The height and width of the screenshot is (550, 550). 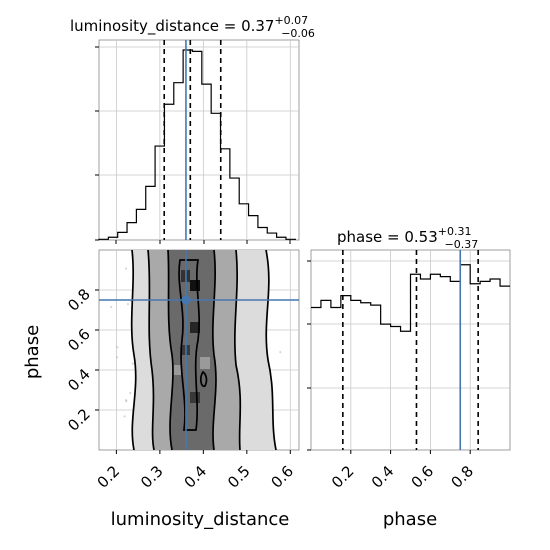 What do you see at coordinates (462, 477) in the screenshot?
I see `x-tick-label: 0.8` at bounding box center [462, 477].